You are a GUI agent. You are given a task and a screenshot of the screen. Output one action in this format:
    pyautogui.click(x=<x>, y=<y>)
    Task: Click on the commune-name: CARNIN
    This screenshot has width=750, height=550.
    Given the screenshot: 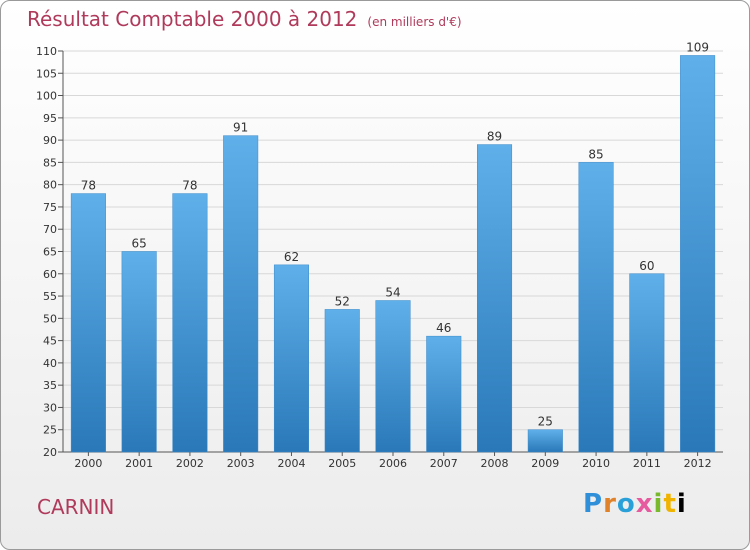 What is the action you would take?
    pyautogui.click(x=76, y=507)
    